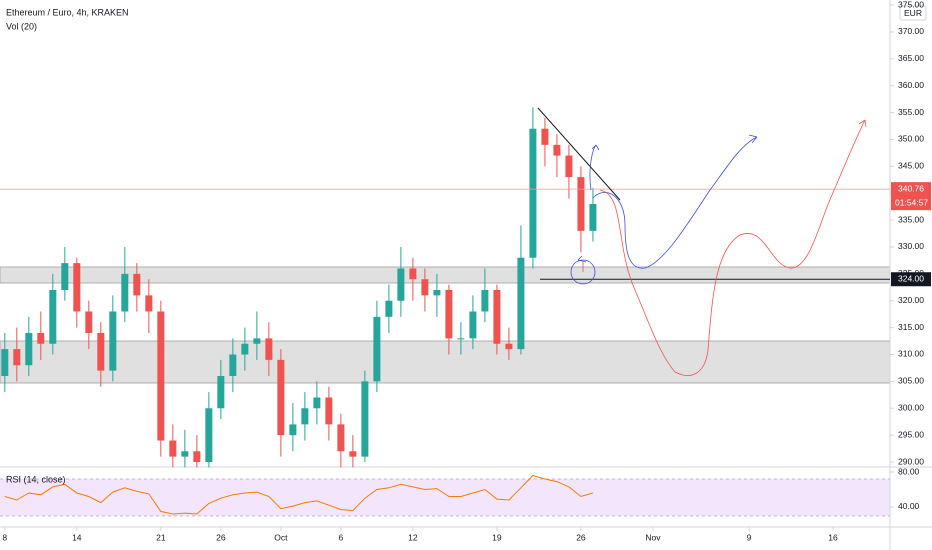  Describe the element at coordinates (413, 537) in the screenshot. I see `x-tick-label: 12` at that location.